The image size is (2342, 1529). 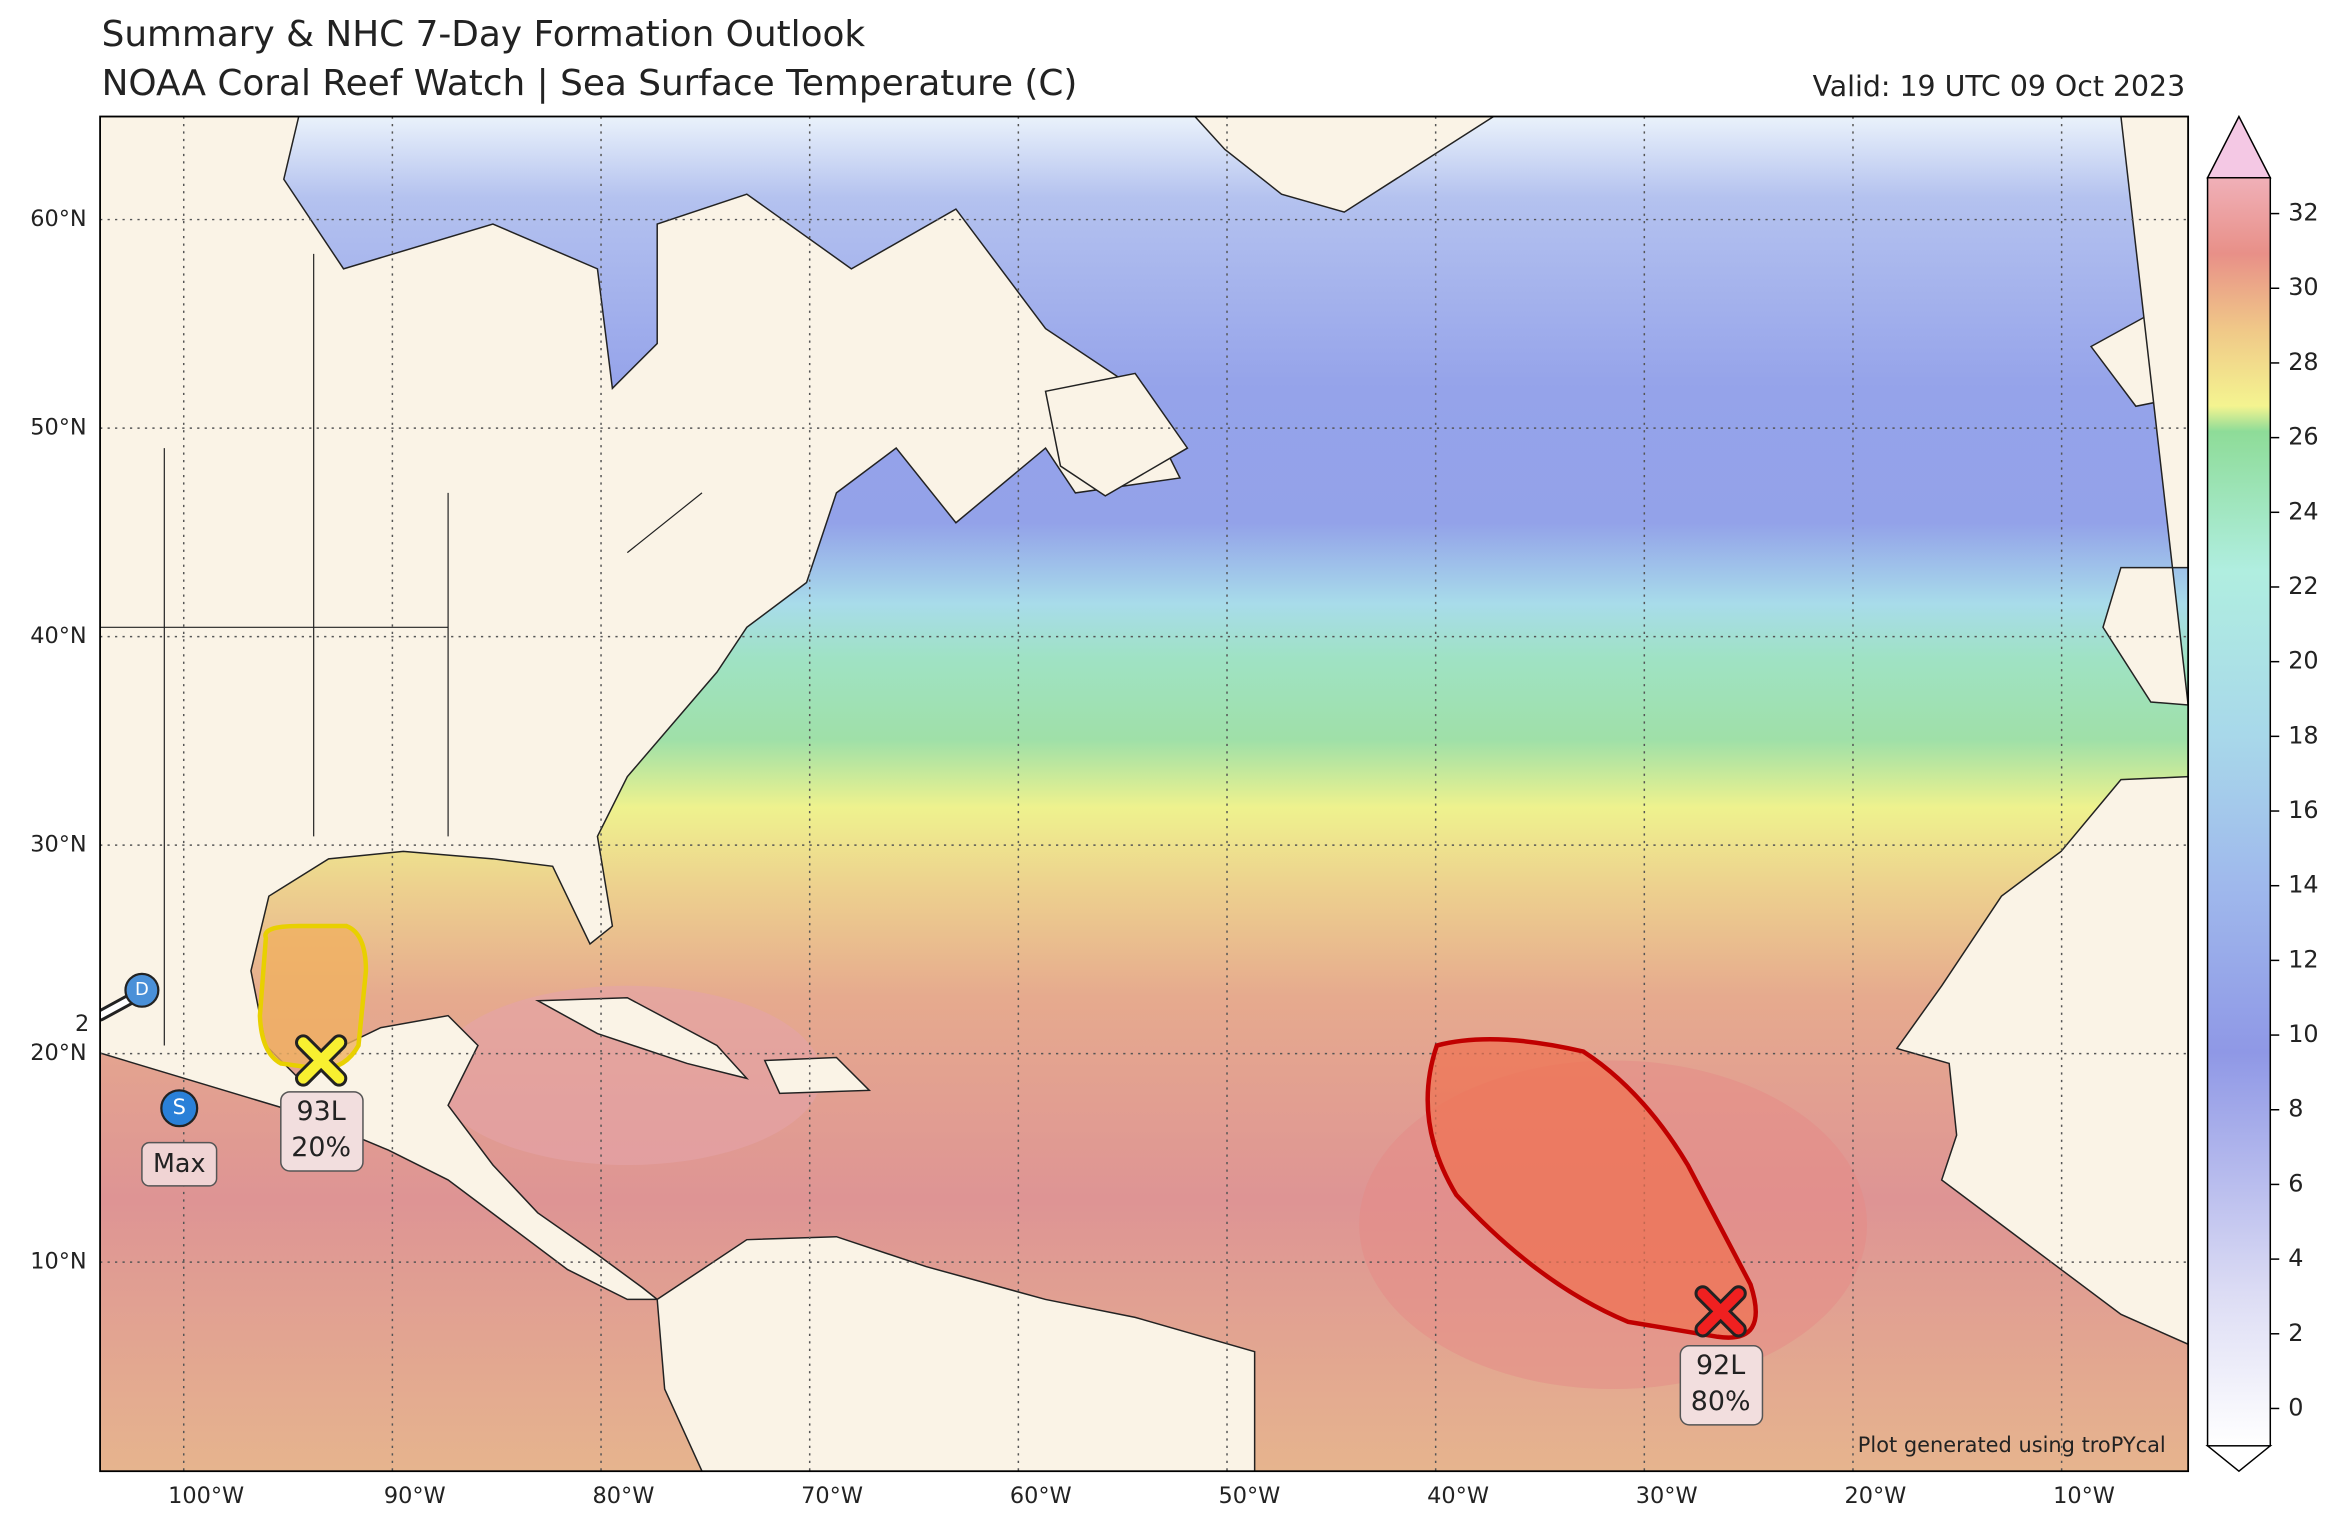 I want to click on lon-label: 50°W, so click(x=1250, y=1496).